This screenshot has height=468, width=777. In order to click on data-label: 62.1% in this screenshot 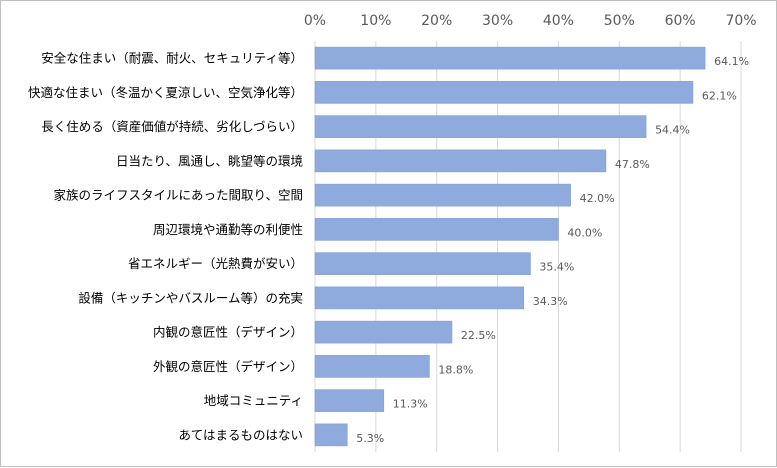, I will do `click(719, 95)`.